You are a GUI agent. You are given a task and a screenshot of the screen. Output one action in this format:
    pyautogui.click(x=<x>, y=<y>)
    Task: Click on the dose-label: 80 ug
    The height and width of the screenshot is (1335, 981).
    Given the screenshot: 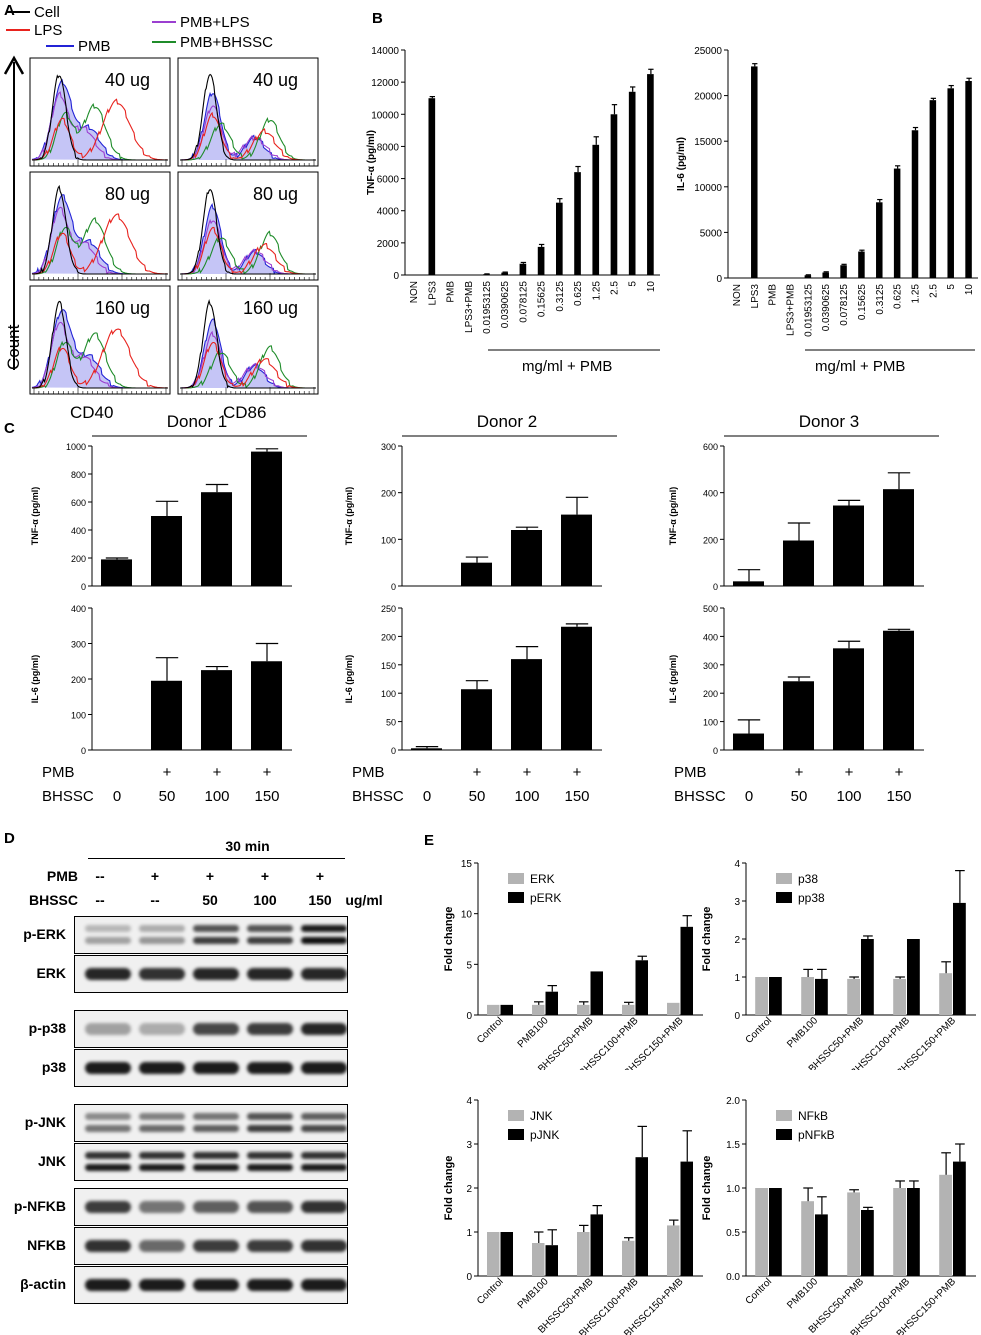 What is the action you would take?
    pyautogui.click(x=275, y=194)
    